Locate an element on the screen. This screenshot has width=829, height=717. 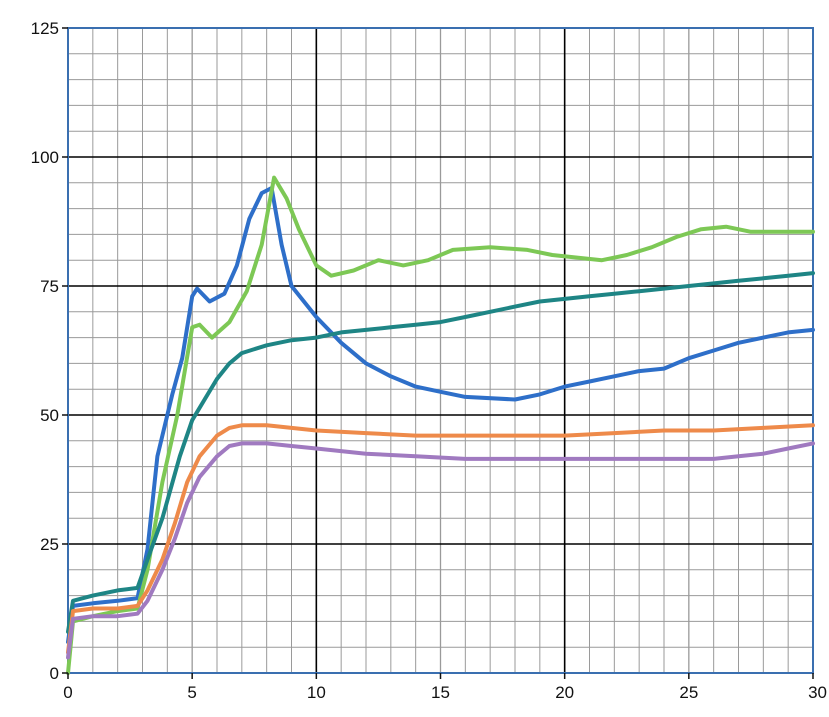
y-tick-label: 25 is located at coordinates (49, 544).